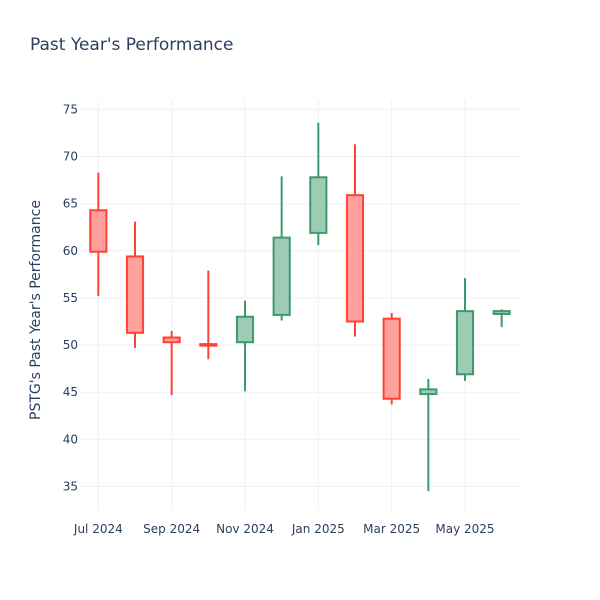 The image size is (600, 600). I want to click on y-tick-label: 35, so click(70, 486).